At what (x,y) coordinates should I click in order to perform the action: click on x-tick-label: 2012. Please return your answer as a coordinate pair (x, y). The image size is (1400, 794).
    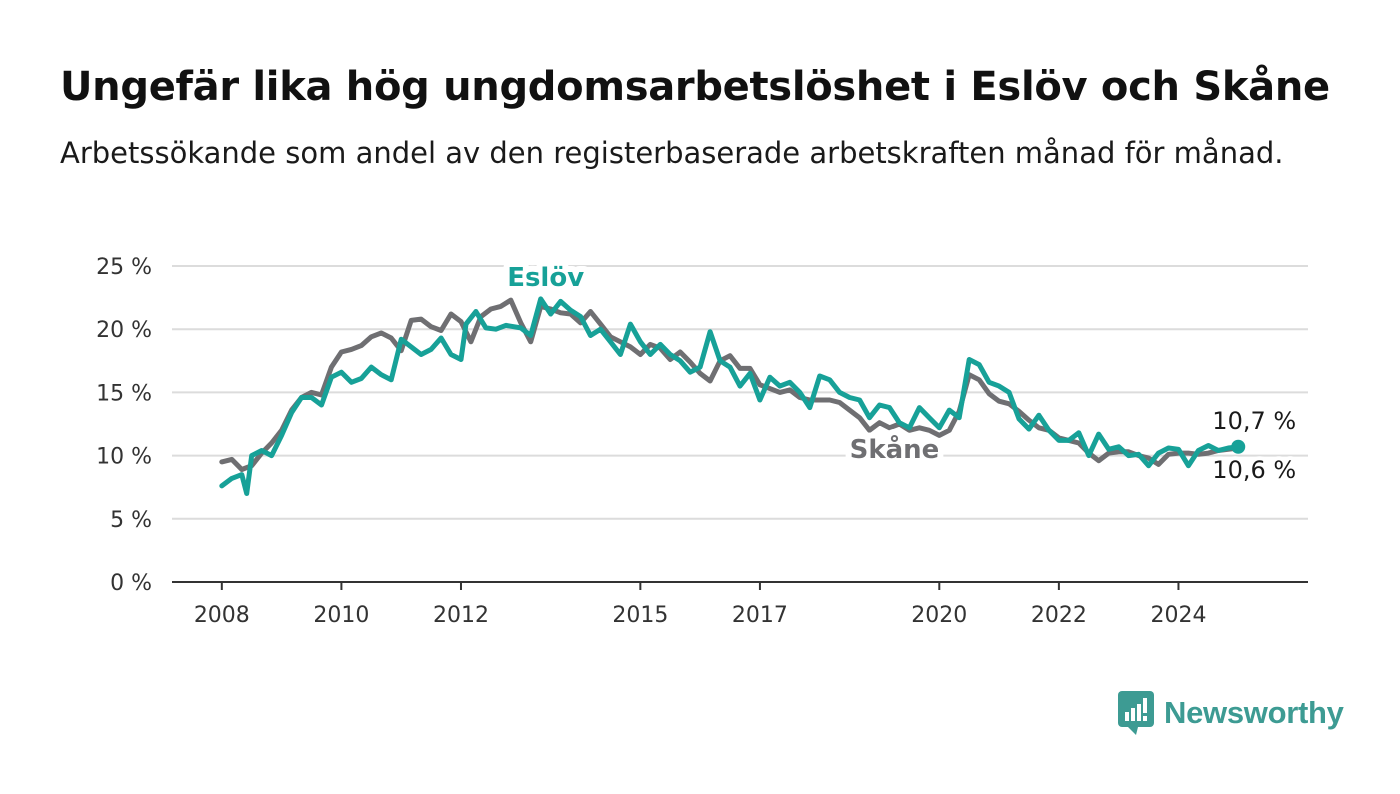
    Looking at the image, I should click on (461, 615).